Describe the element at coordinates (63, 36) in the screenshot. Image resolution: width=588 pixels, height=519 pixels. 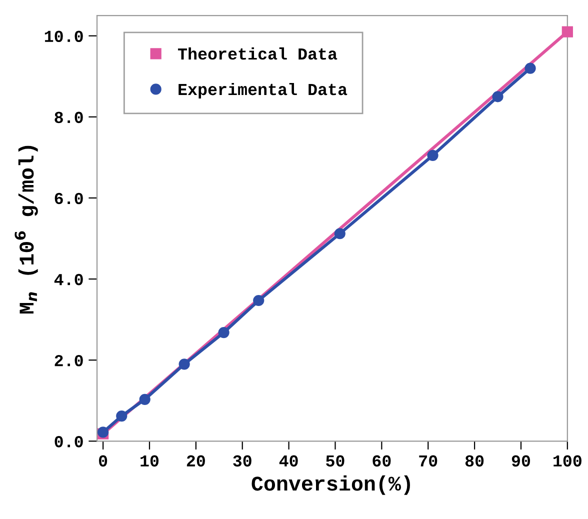
I see `y-tick-label: 10.0` at that location.